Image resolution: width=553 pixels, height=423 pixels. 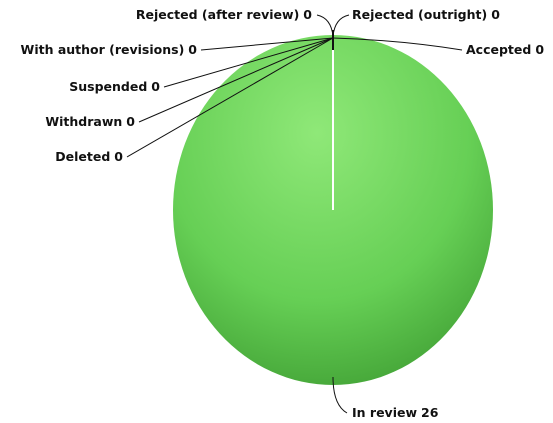 I want to click on slice-name: With author (revisions), so click(x=103, y=49).